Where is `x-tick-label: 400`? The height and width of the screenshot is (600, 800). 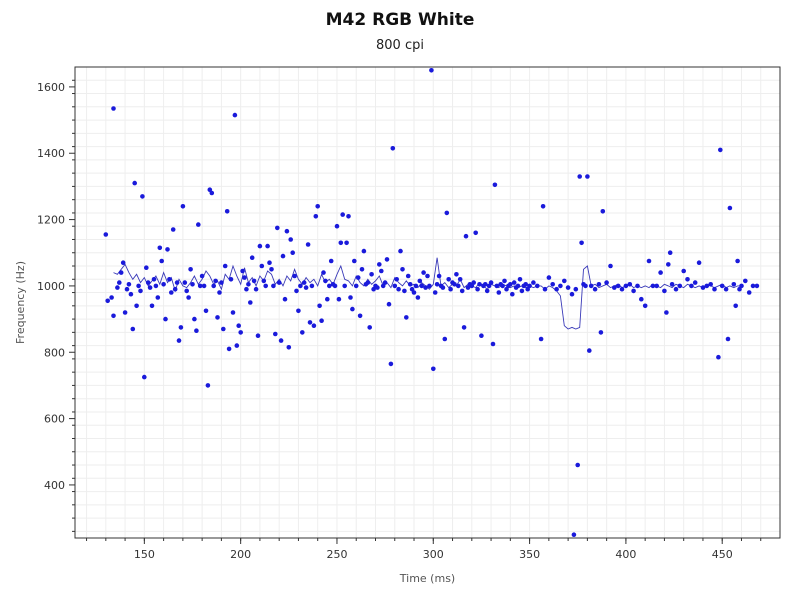
x-tick-label: 400 is located at coordinates (625, 554).